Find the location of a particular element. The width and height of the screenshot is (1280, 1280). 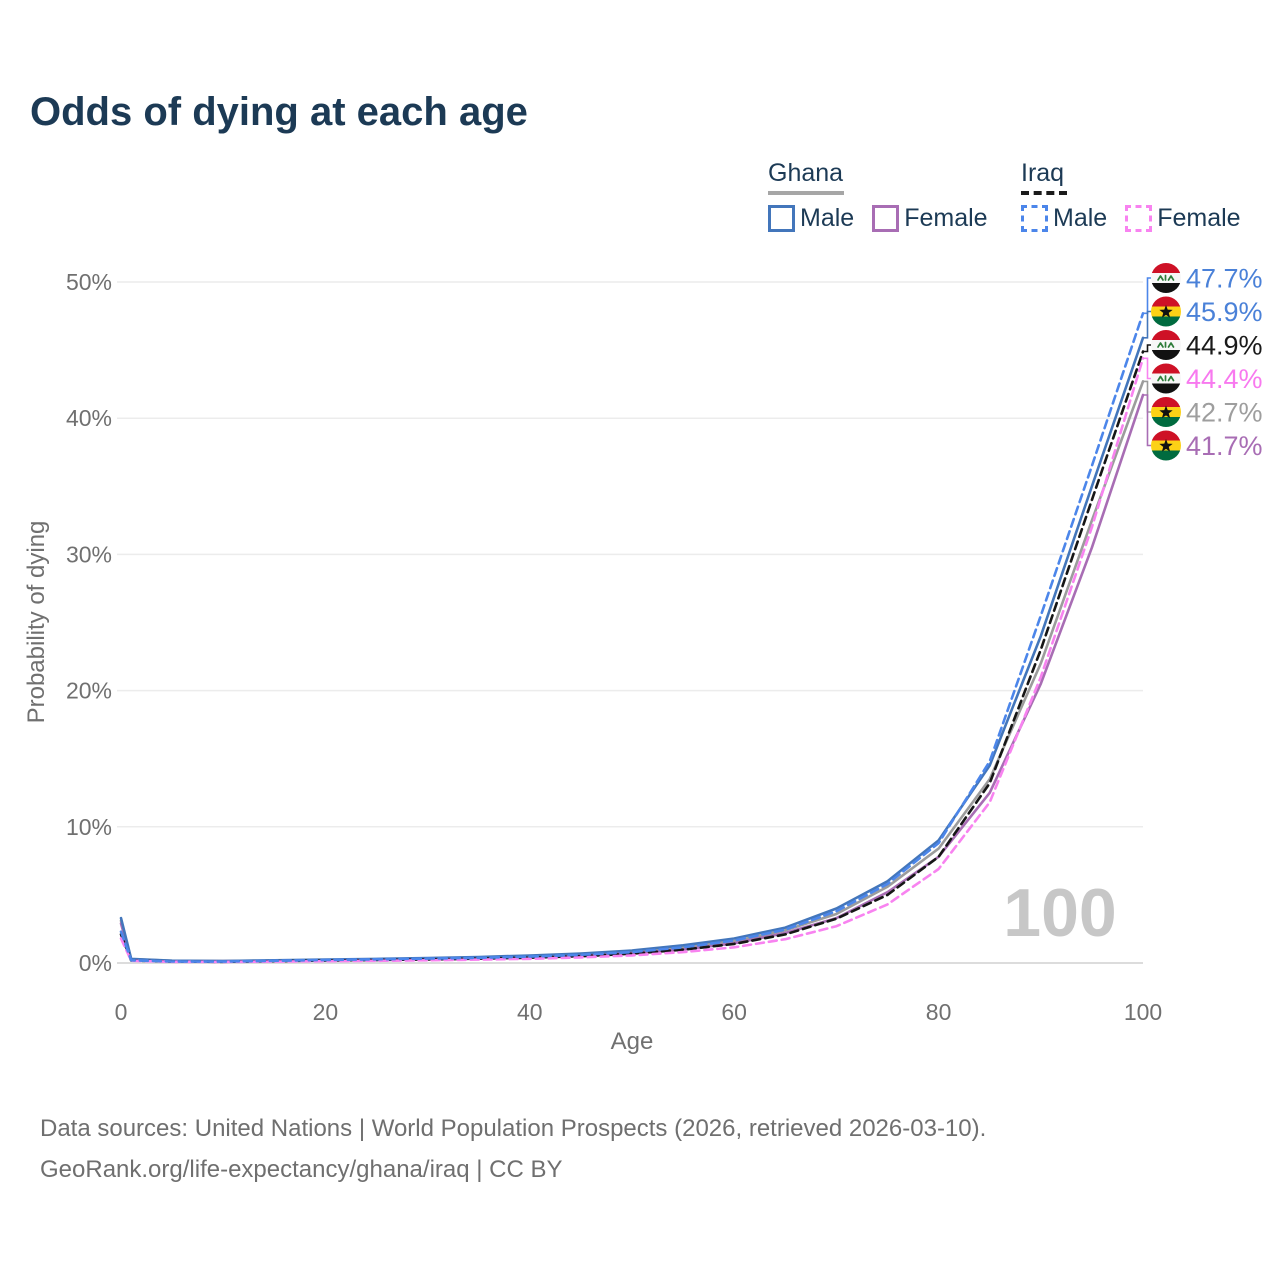

y-axis-title: Probability of dying is located at coordinates (36, 622).